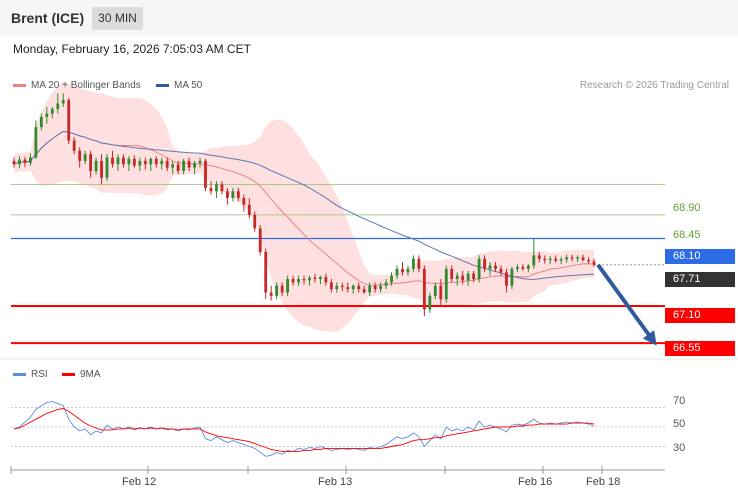 Image resolution: width=738 pixels, height=500 pixels. What do you see at coordinates (132, 49) in the screenshot?
I see `chart-datetime: Monday, February 16, 2026 7:05:03 AM CET` at bounding box center [132, 49].